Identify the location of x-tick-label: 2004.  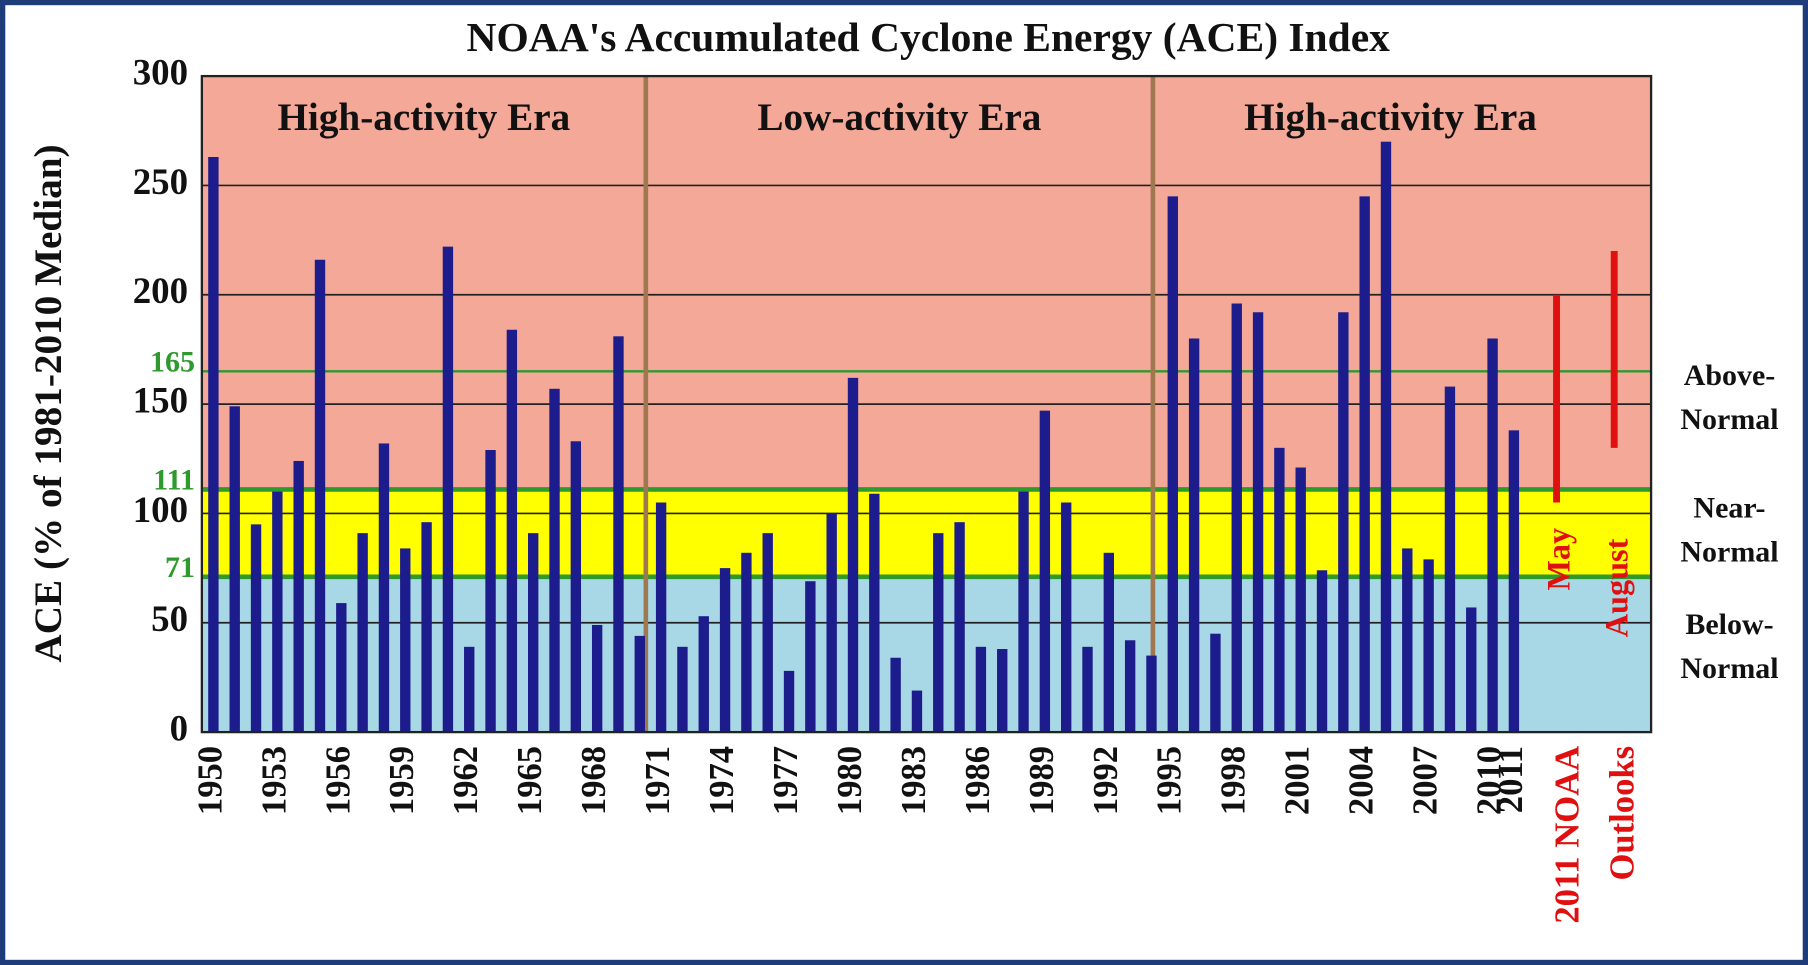
(1362, 780).